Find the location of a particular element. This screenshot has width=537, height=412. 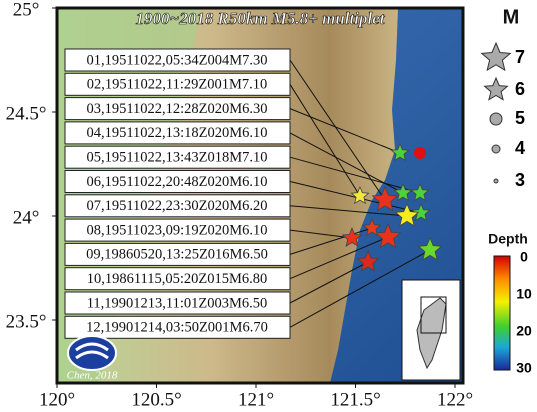

event-label: 12,19901214,03:50Z001M6.70 is located at coordinates (177, 328).